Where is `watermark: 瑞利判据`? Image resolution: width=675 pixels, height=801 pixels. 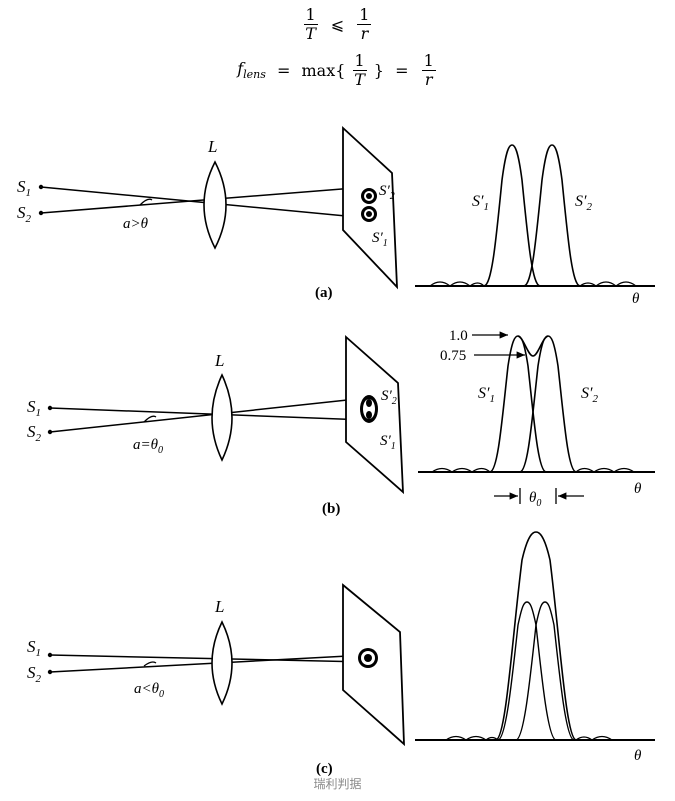
watermark: 瑞利判据 is located at coordinates (337, 784).